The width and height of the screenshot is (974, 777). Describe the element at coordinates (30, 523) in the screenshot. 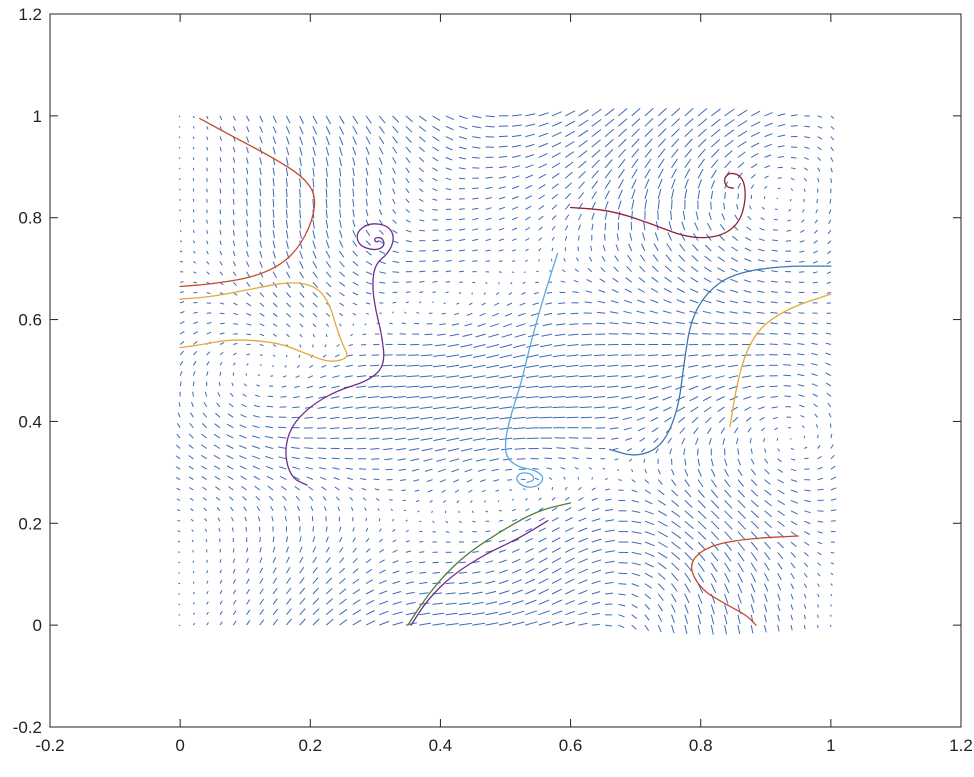

I see `y-tick-label: 0.2` at that location.